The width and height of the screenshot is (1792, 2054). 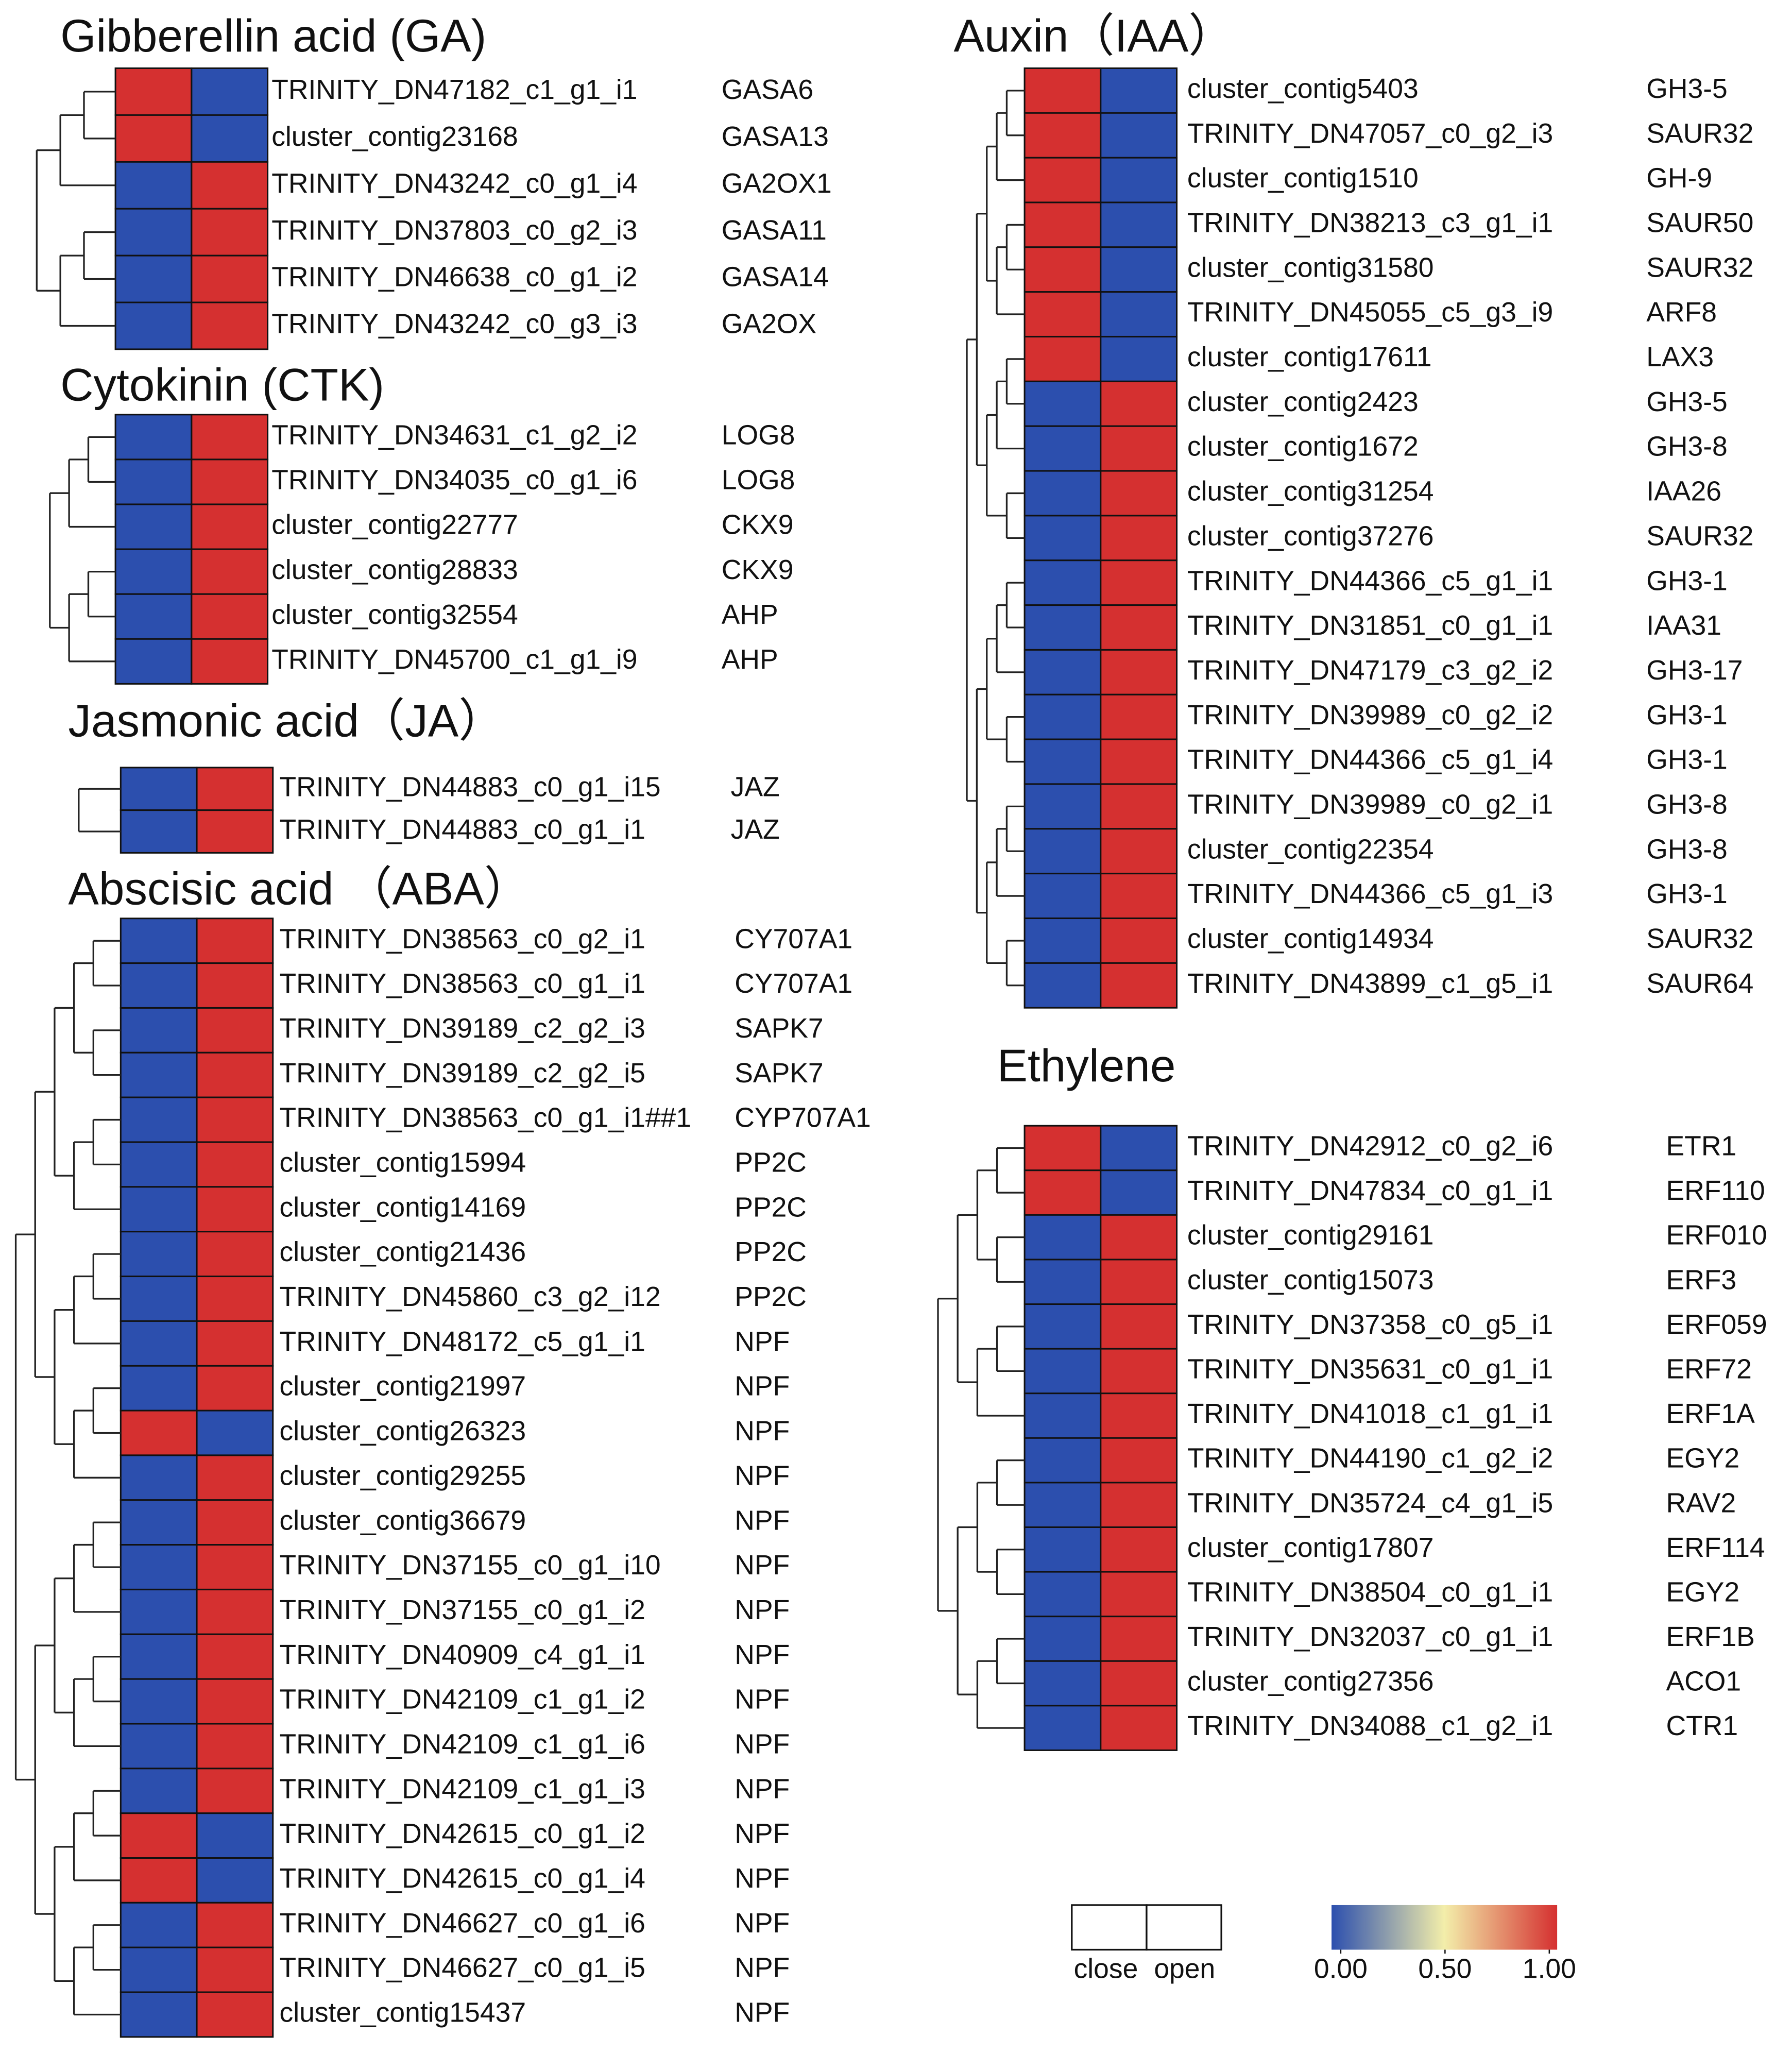 I want to click on row-label: TRINITY_DN37358_c0_g5_i1, so click(x=1370, y=1325).